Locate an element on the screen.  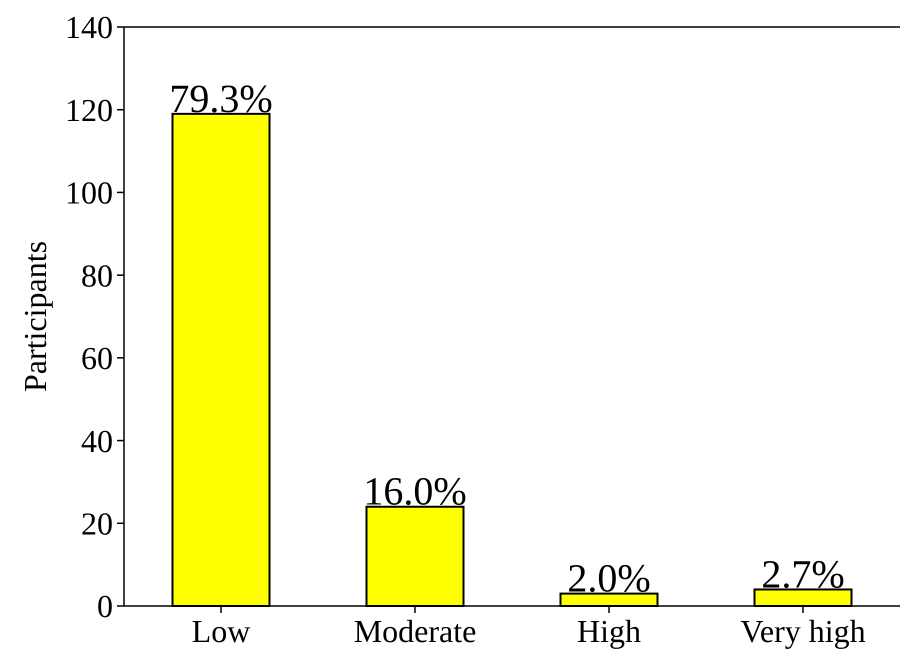
y-axis-title: Participants is located at coordinates (35, 316).